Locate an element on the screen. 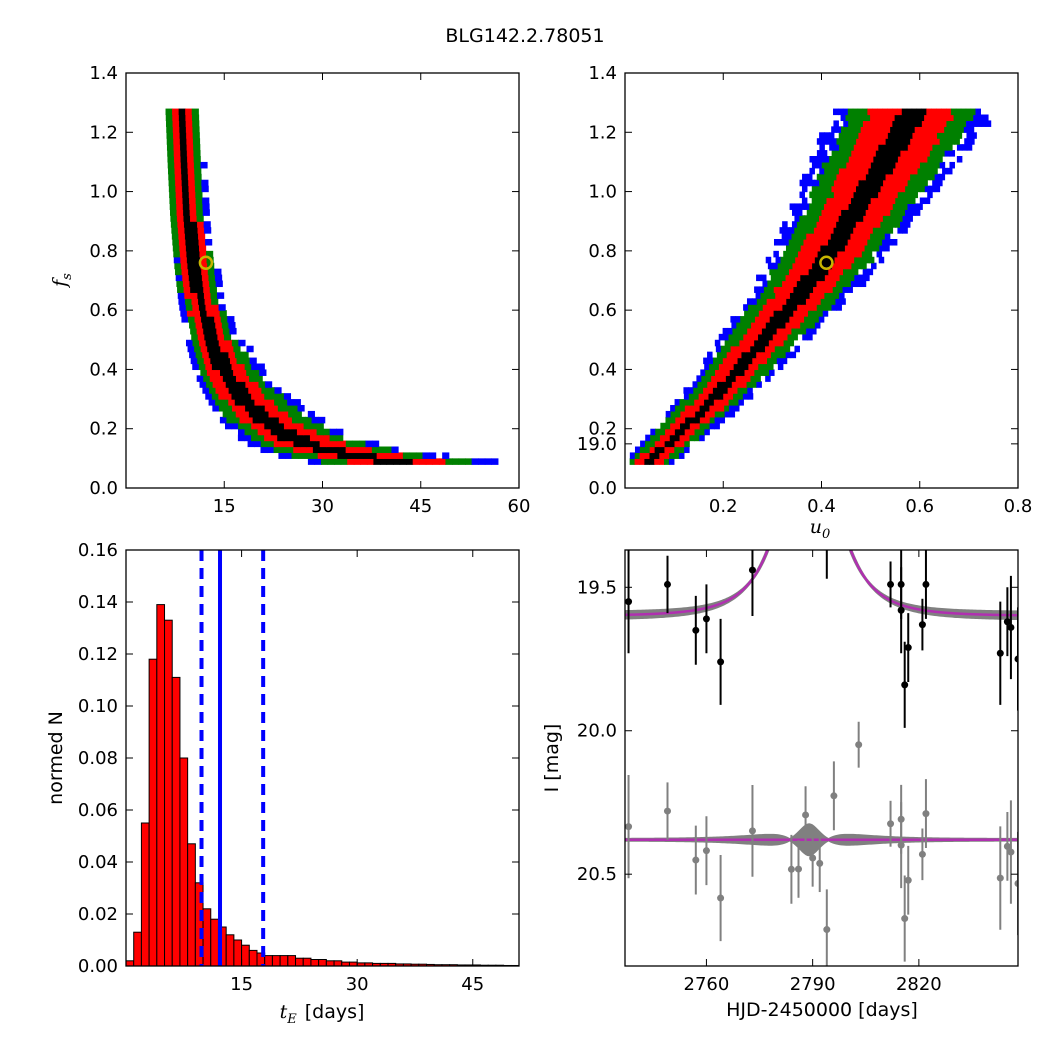 Image resolution: width=1050 pixels, height=1050 pixels. y-tick-label: 0.6 is located at coordinates (602, 310).